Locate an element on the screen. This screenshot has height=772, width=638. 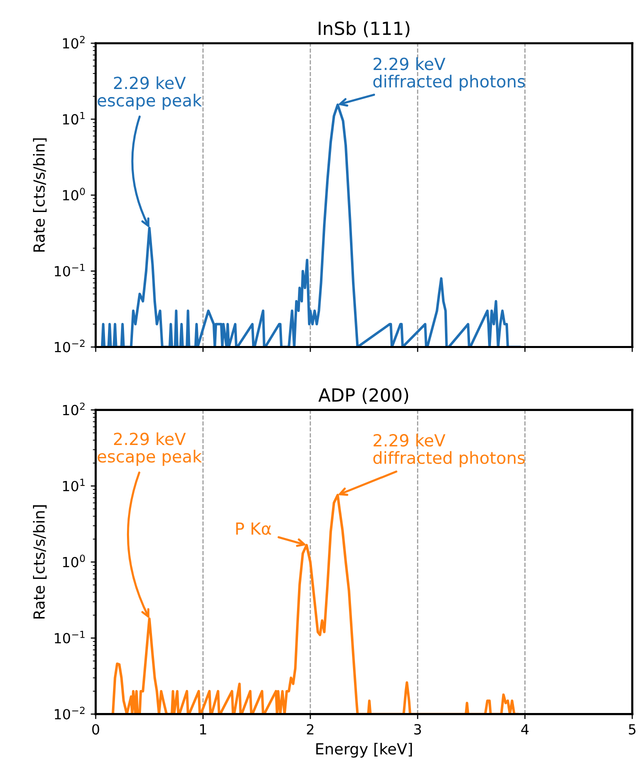
x-tick-label: 0 is located at coordinates (96, 729).